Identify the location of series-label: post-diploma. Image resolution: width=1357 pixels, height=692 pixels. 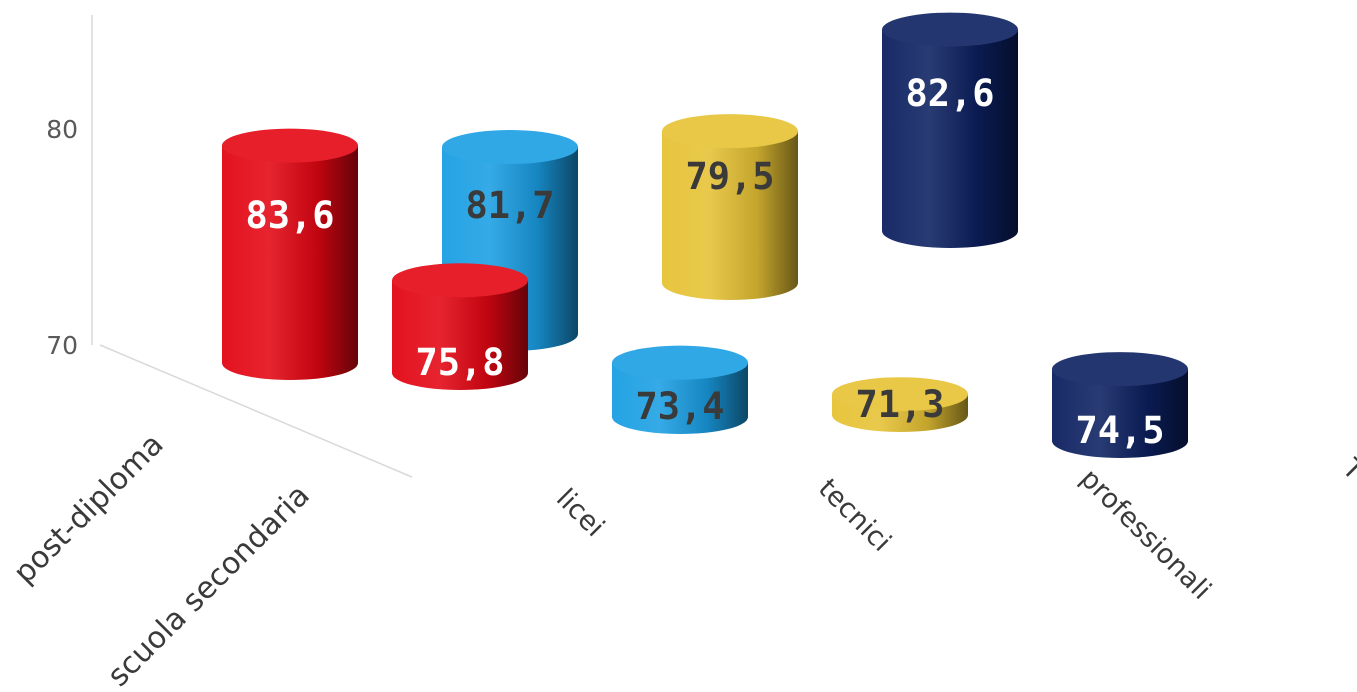
(89, 509).